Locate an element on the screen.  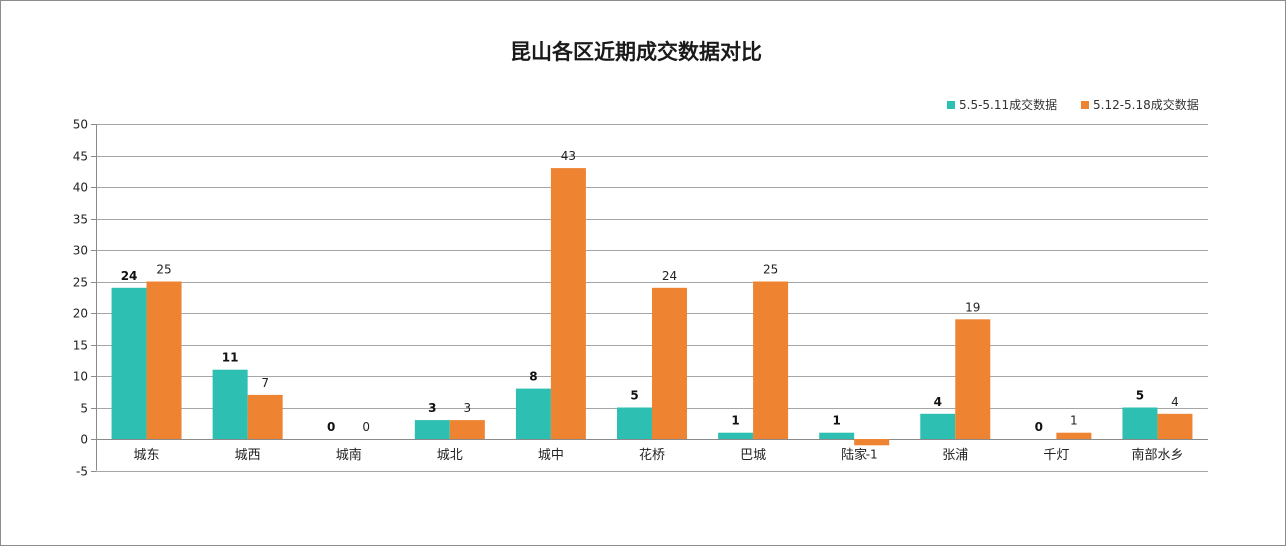
x-category-label: 城中 is located at coordinates (551, 455).